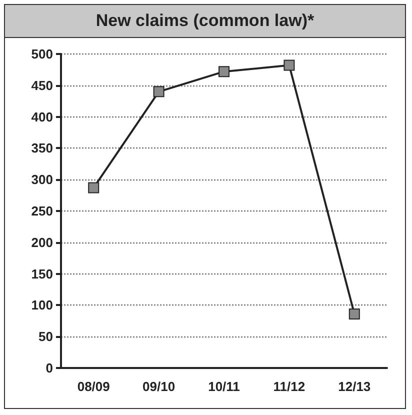  What do you see at coordinates (42, 242) in the screenshot?
I see `y-tick-label: 200` at bounding box center [42, 242].